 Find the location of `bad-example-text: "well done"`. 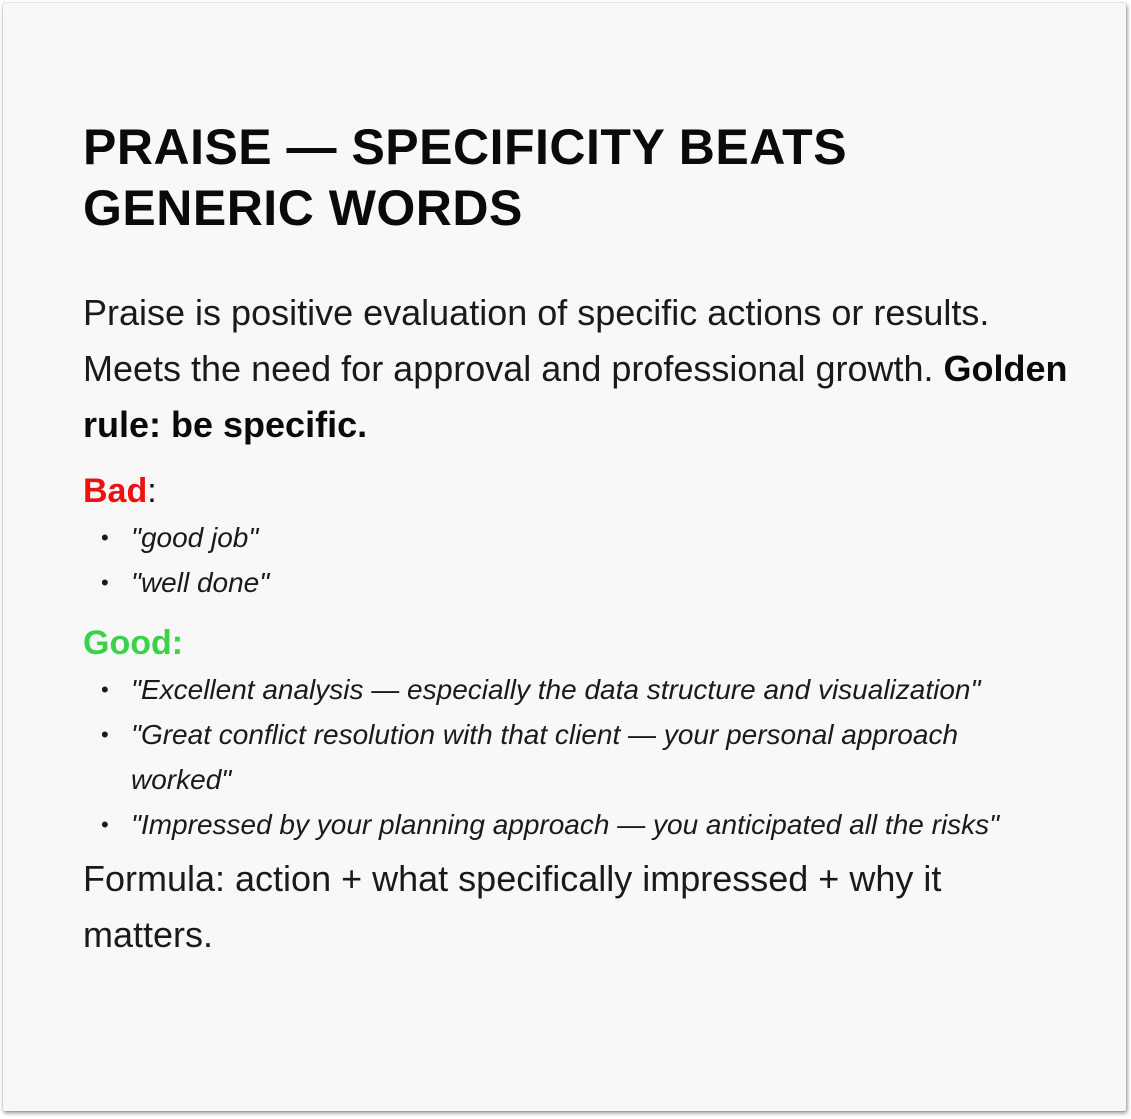

bad-example-text: "well done" is located at coordinates (200, 582).